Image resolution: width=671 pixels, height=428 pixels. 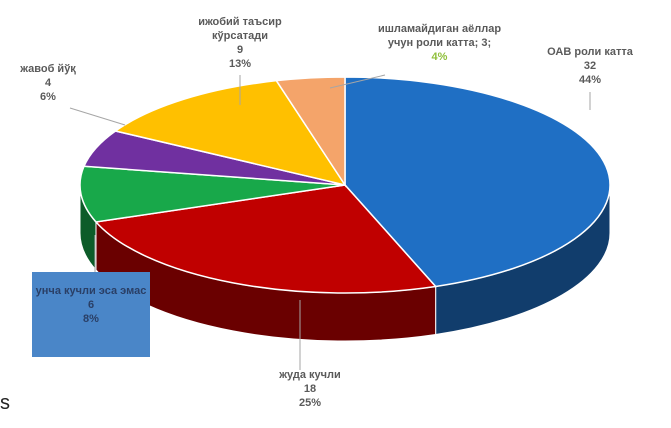 I want to click on data-label: ОАВ роли катта 32 44%, so click(x=590, y=66).